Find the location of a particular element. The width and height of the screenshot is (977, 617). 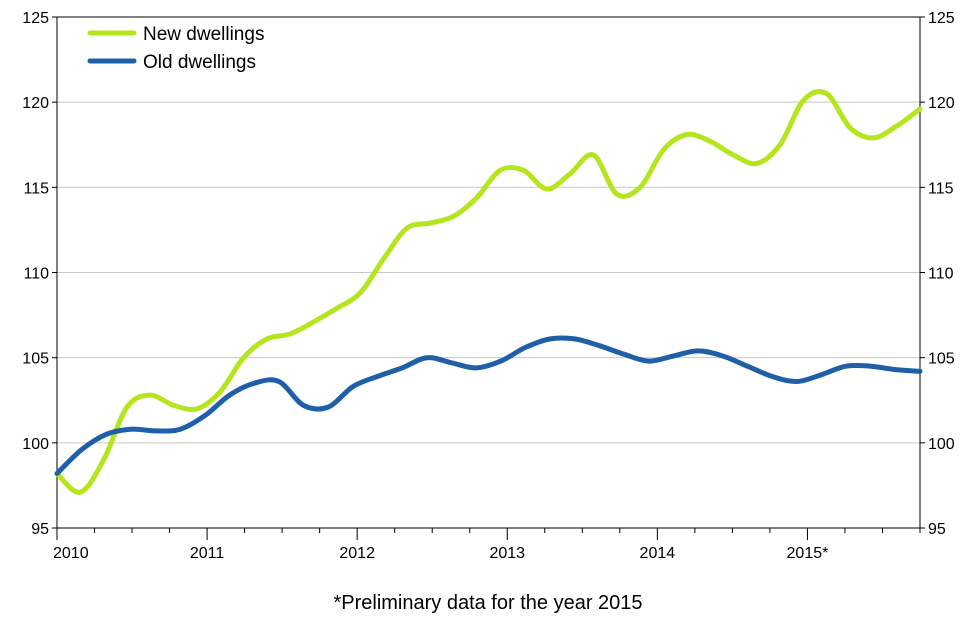

x-tick-label: 2013 is located at coordinates (507, 553).